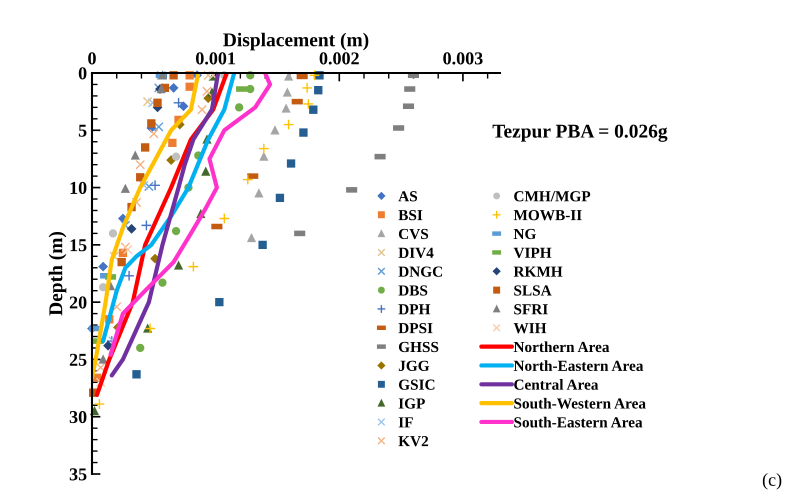 This screenshot has height=497, width=794. What do you see at coordinates (415, 328) in the screenshot?
I see `legend-label: DPSI` at bounding box center [415, 328].